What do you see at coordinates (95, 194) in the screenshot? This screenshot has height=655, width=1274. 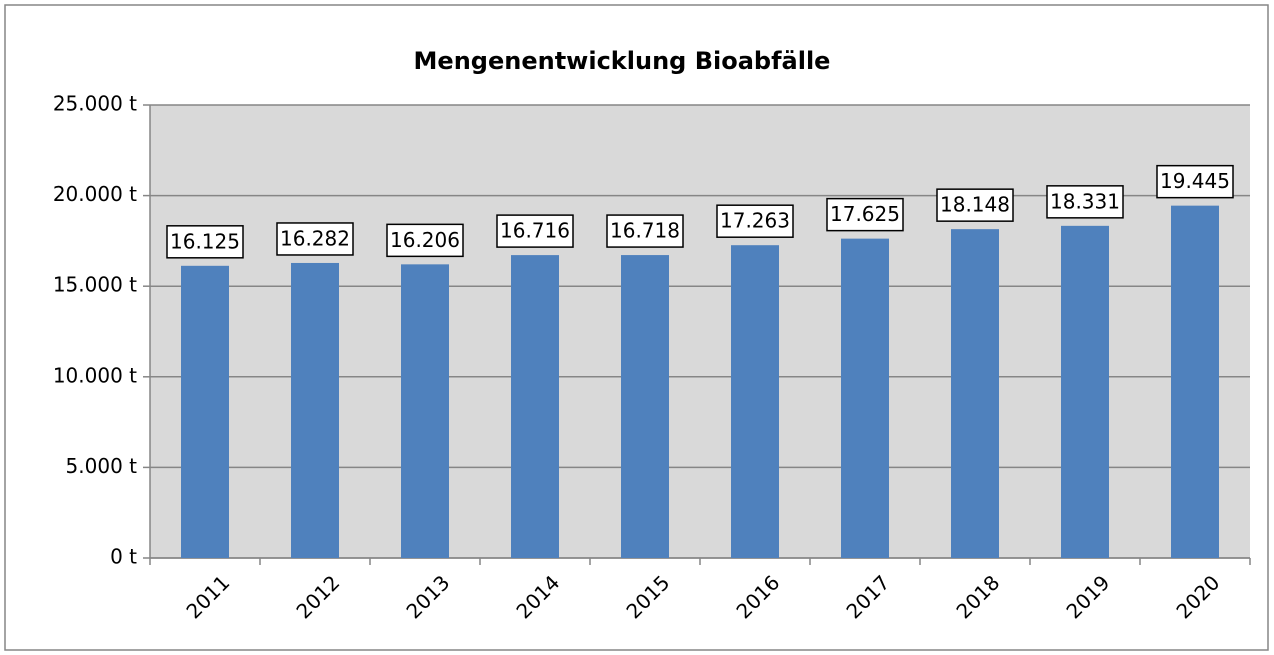 I see `y-tick-label: 20.000 t` at bounding box center [95, 194].